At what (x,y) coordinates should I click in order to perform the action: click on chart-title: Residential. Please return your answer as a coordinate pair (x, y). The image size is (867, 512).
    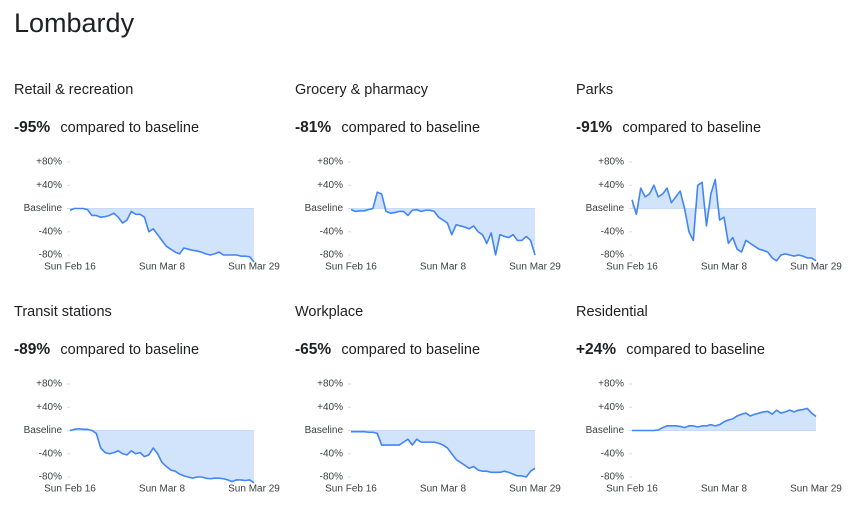
    Looking at the image, I should click on (612, 312).